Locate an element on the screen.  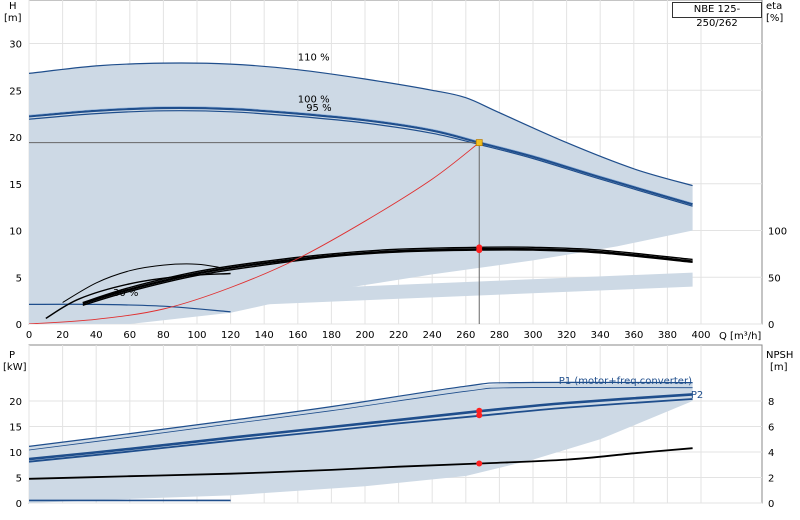
top-x-tick: 0 is located at coordinates (29, 335).